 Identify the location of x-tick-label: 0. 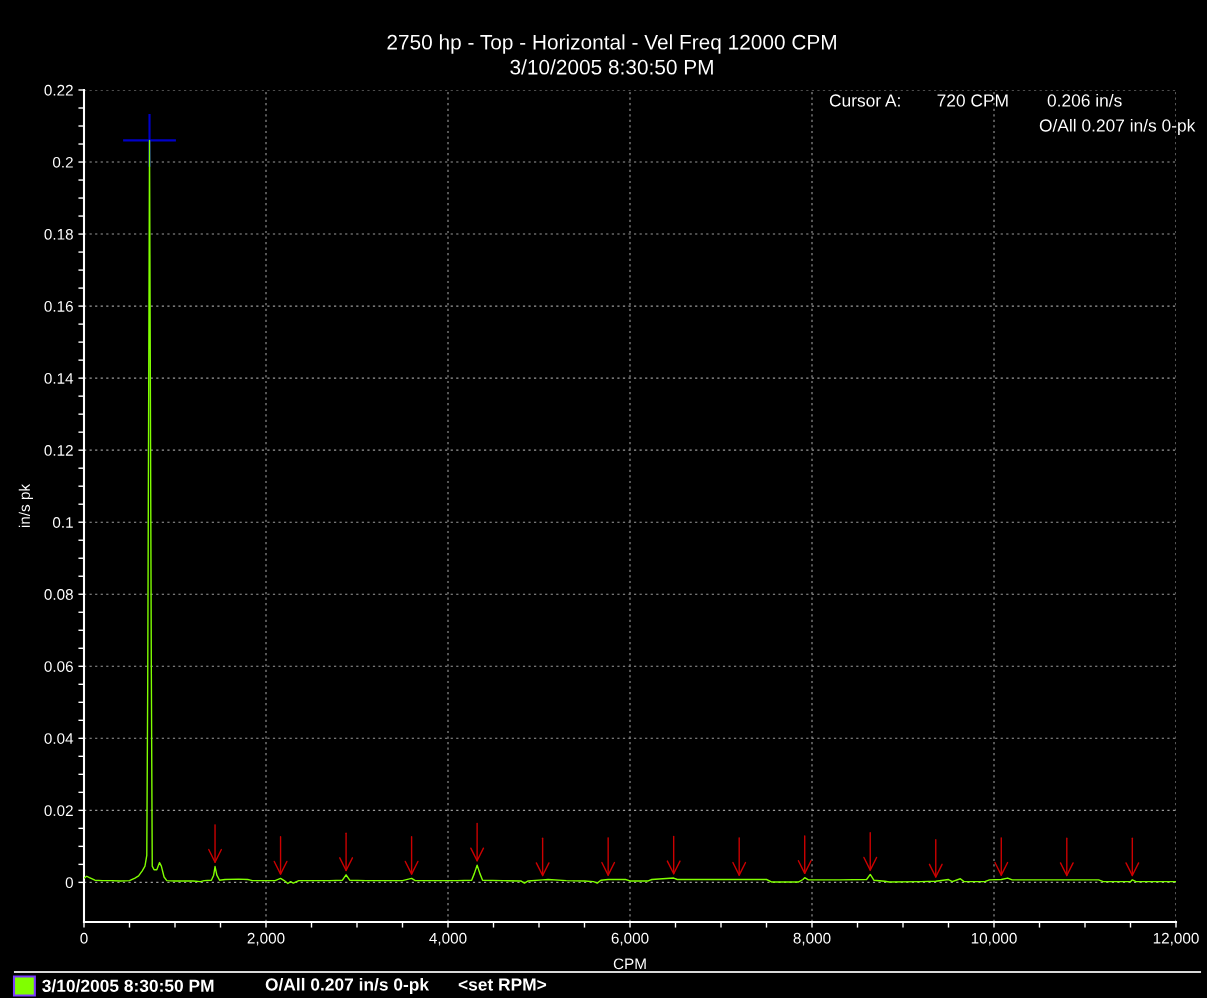
(84, 938).